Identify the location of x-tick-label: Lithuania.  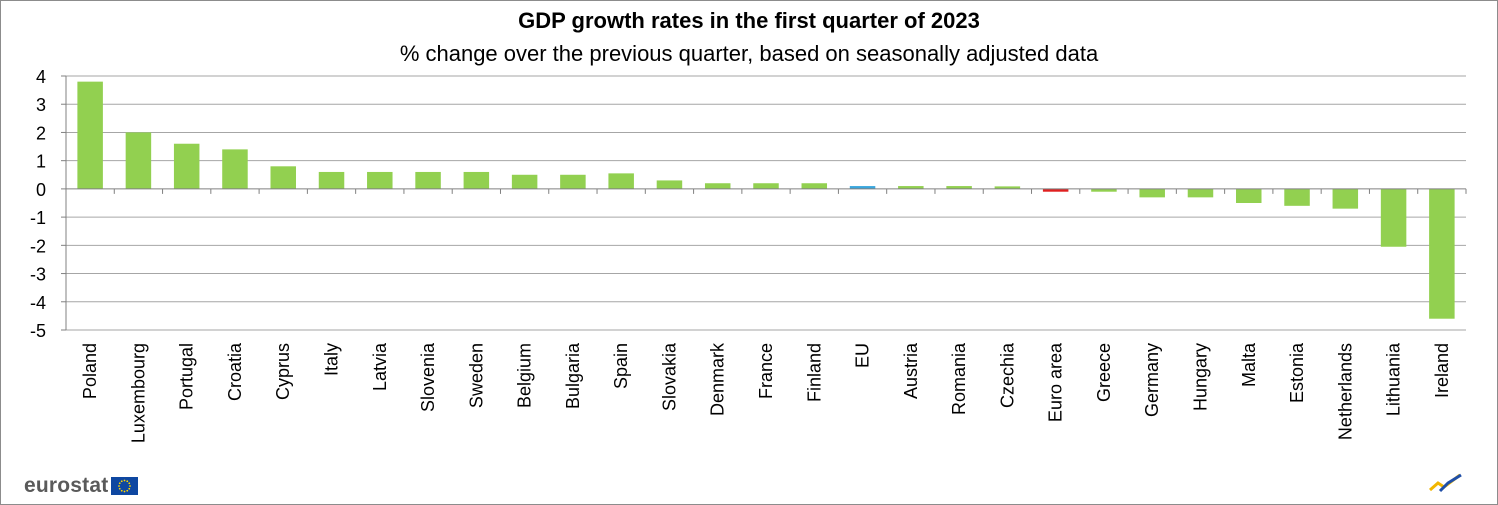
(1394, 379).